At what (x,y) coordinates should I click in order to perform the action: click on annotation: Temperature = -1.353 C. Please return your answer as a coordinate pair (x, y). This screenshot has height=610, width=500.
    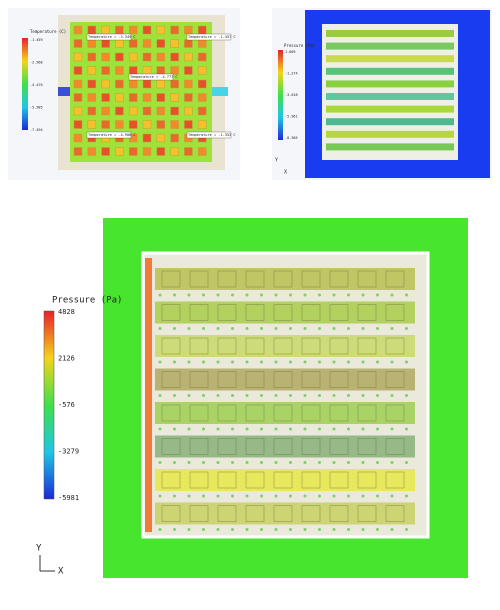
    Looking at the image, I should click on (212, 135).